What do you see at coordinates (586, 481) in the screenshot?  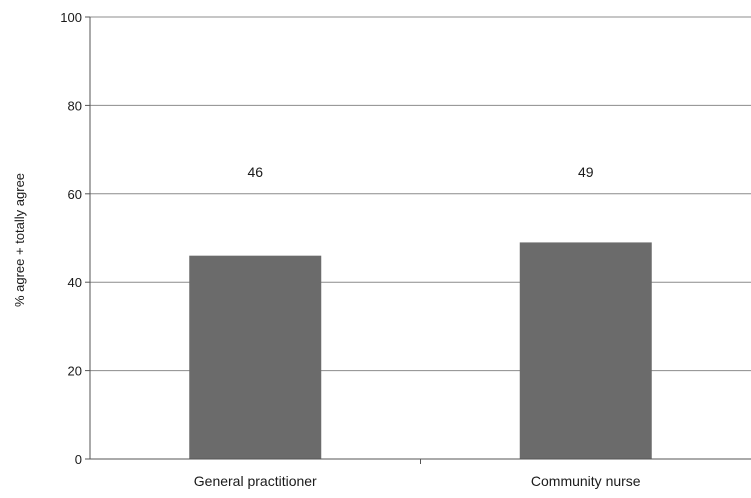 I see `x-tick-label: Community nurse` at bounding box center [586, 481].